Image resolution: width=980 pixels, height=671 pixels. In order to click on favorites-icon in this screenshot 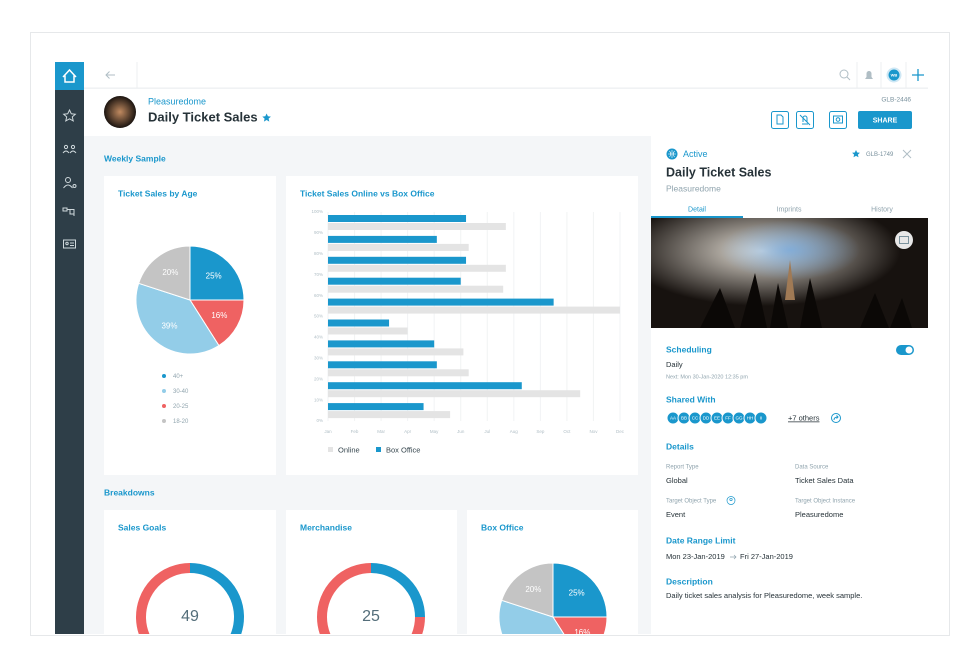, I will do `click(69, 115)`.